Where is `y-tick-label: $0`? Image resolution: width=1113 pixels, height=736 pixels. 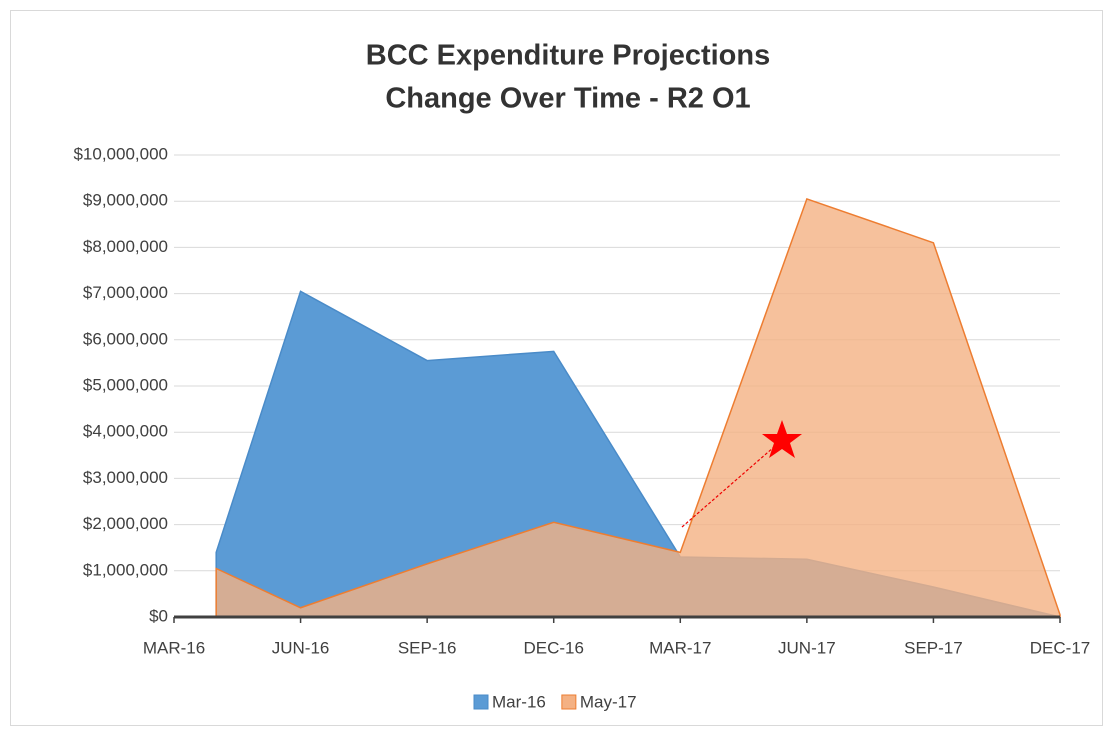
y-tick-label: $0 is located at coordinates (158, 615).